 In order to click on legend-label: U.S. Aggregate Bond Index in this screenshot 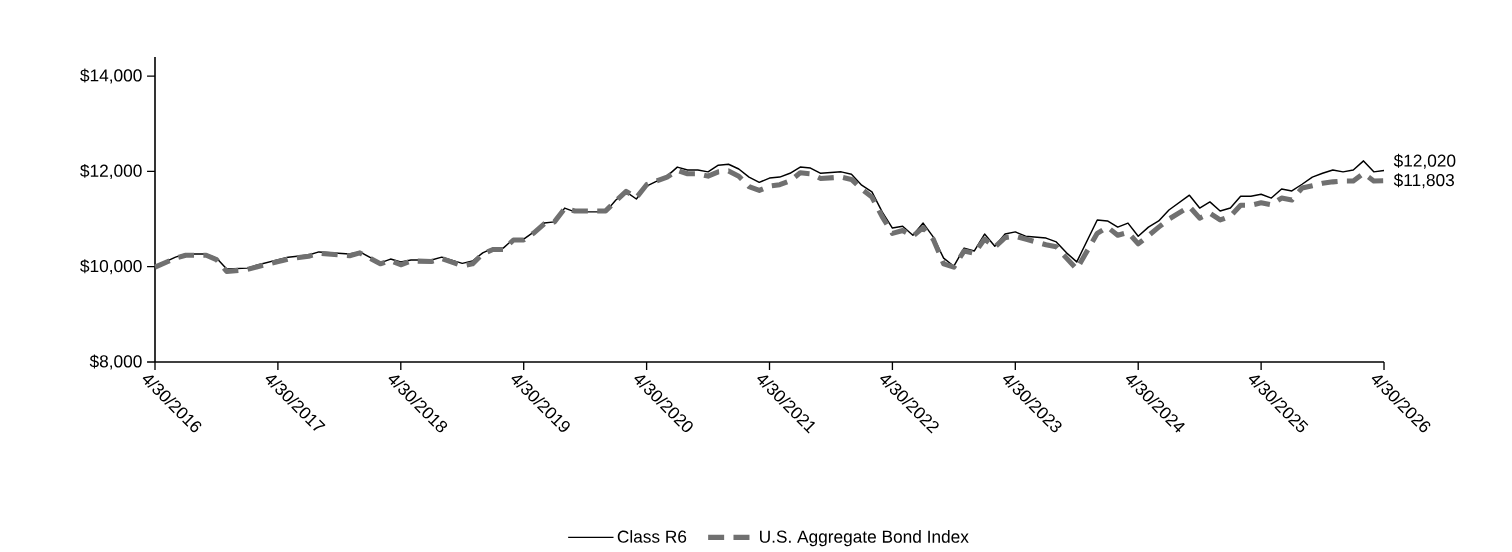, I will do `click(864, 538)`.